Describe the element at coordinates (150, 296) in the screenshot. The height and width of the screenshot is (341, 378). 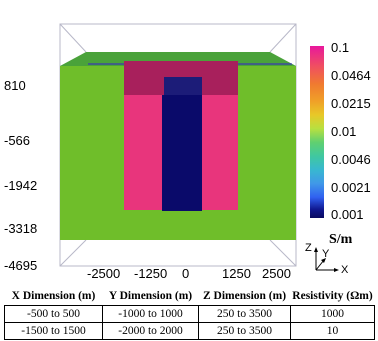
I see `column-header: Y Dimension (m)` at that location.